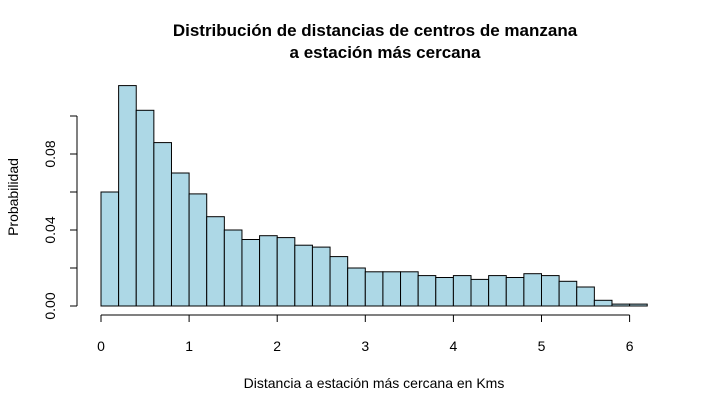 Image resolution: width=710 pixels, height=413 pixels. Describe the element at coordinates (50, 153) in the screenshot. I see `y-tick-label: 0.08` at that location.